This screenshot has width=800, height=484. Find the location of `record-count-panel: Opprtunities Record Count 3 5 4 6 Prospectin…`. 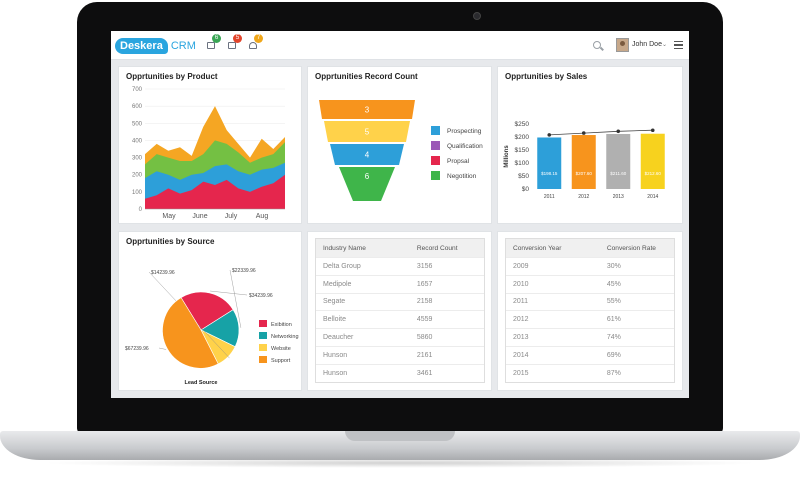

record-count-panel: Opprtunities Record Count 3 5 4 6 Prospectin… is located at coordinates (399, 145).